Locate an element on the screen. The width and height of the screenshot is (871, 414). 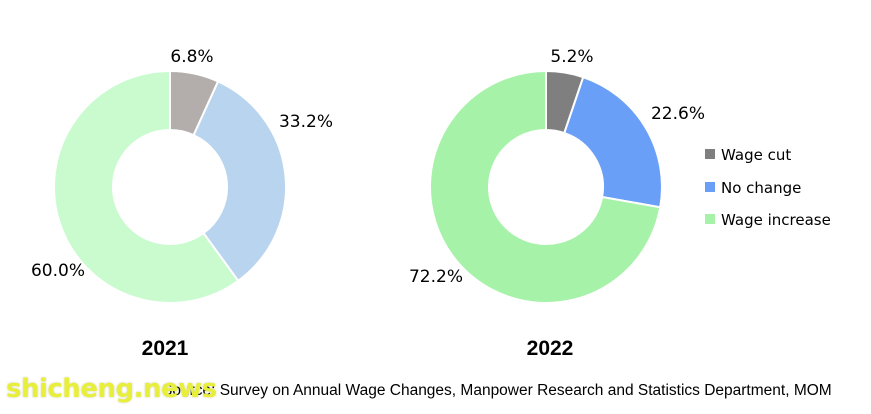
legend-swatch-wage-cut is located at coordinates (710, 154).